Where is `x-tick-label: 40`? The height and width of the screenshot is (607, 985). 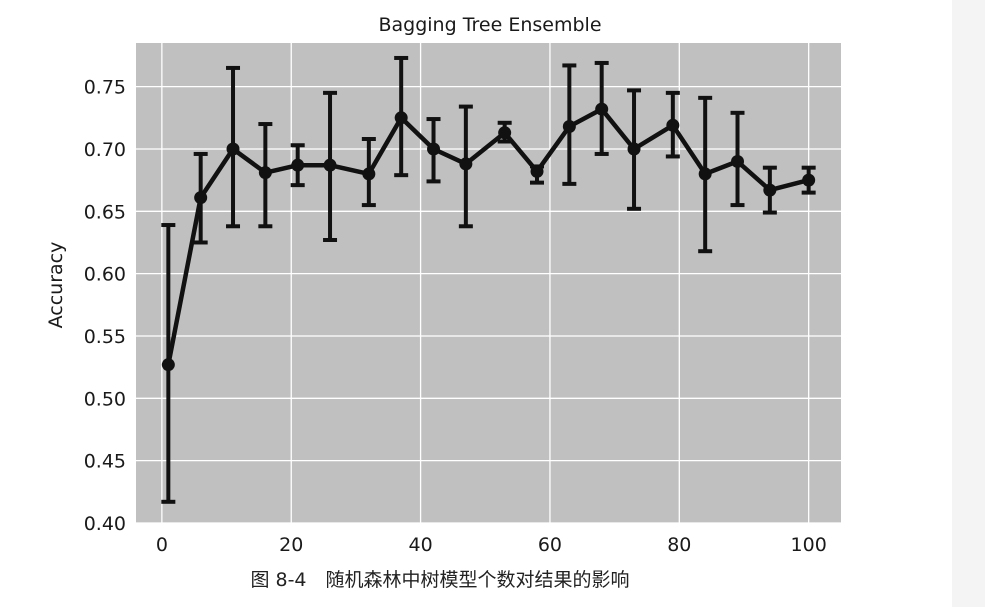 x-tick-label: 40 is located at coordinates (420, 545).